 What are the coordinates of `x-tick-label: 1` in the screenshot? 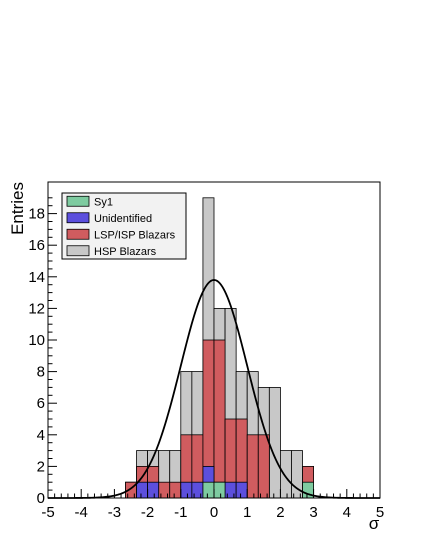 It's located at (247, 512).